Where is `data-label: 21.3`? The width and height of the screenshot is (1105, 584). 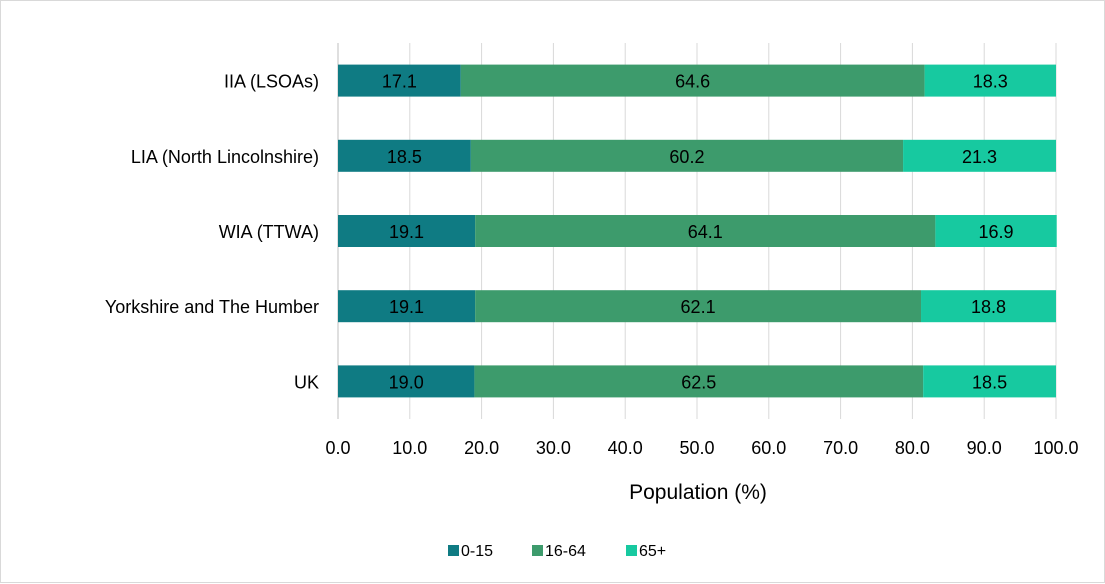 data-label: 21.3 is located at coordinates (979, 157).